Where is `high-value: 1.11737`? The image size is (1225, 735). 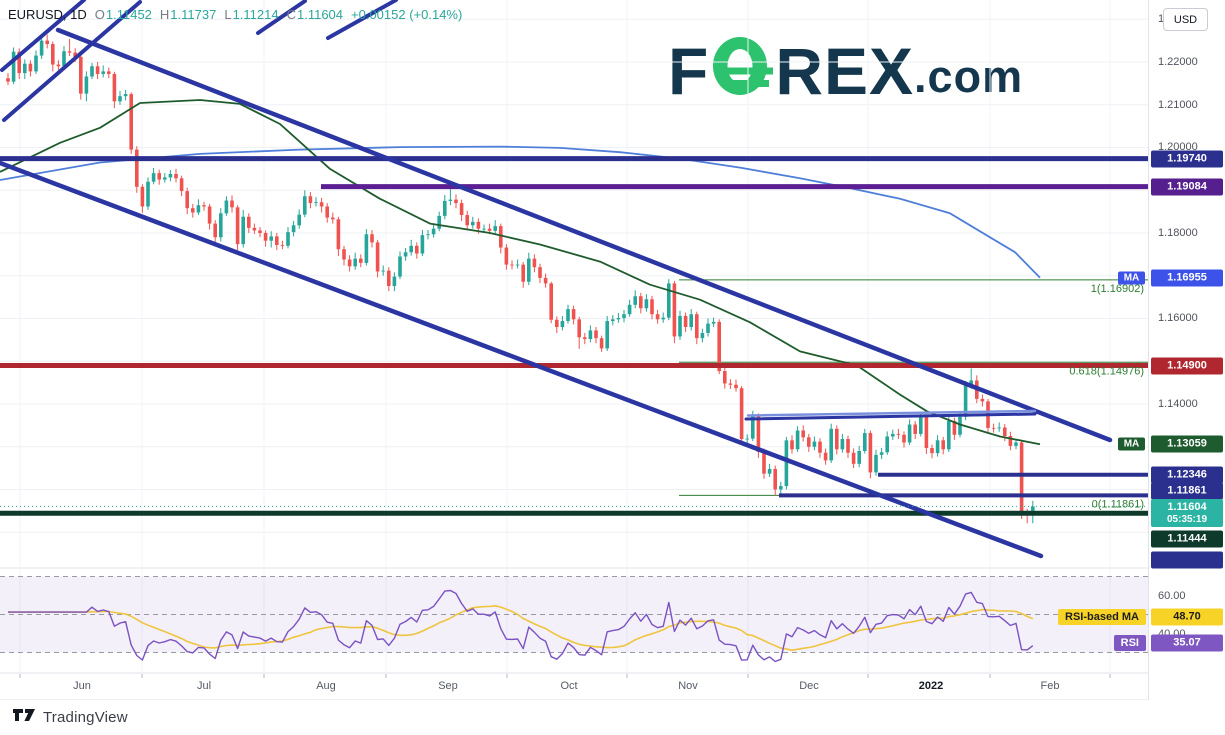 high-value: 1.11737 is located at coordinates (193, 14).